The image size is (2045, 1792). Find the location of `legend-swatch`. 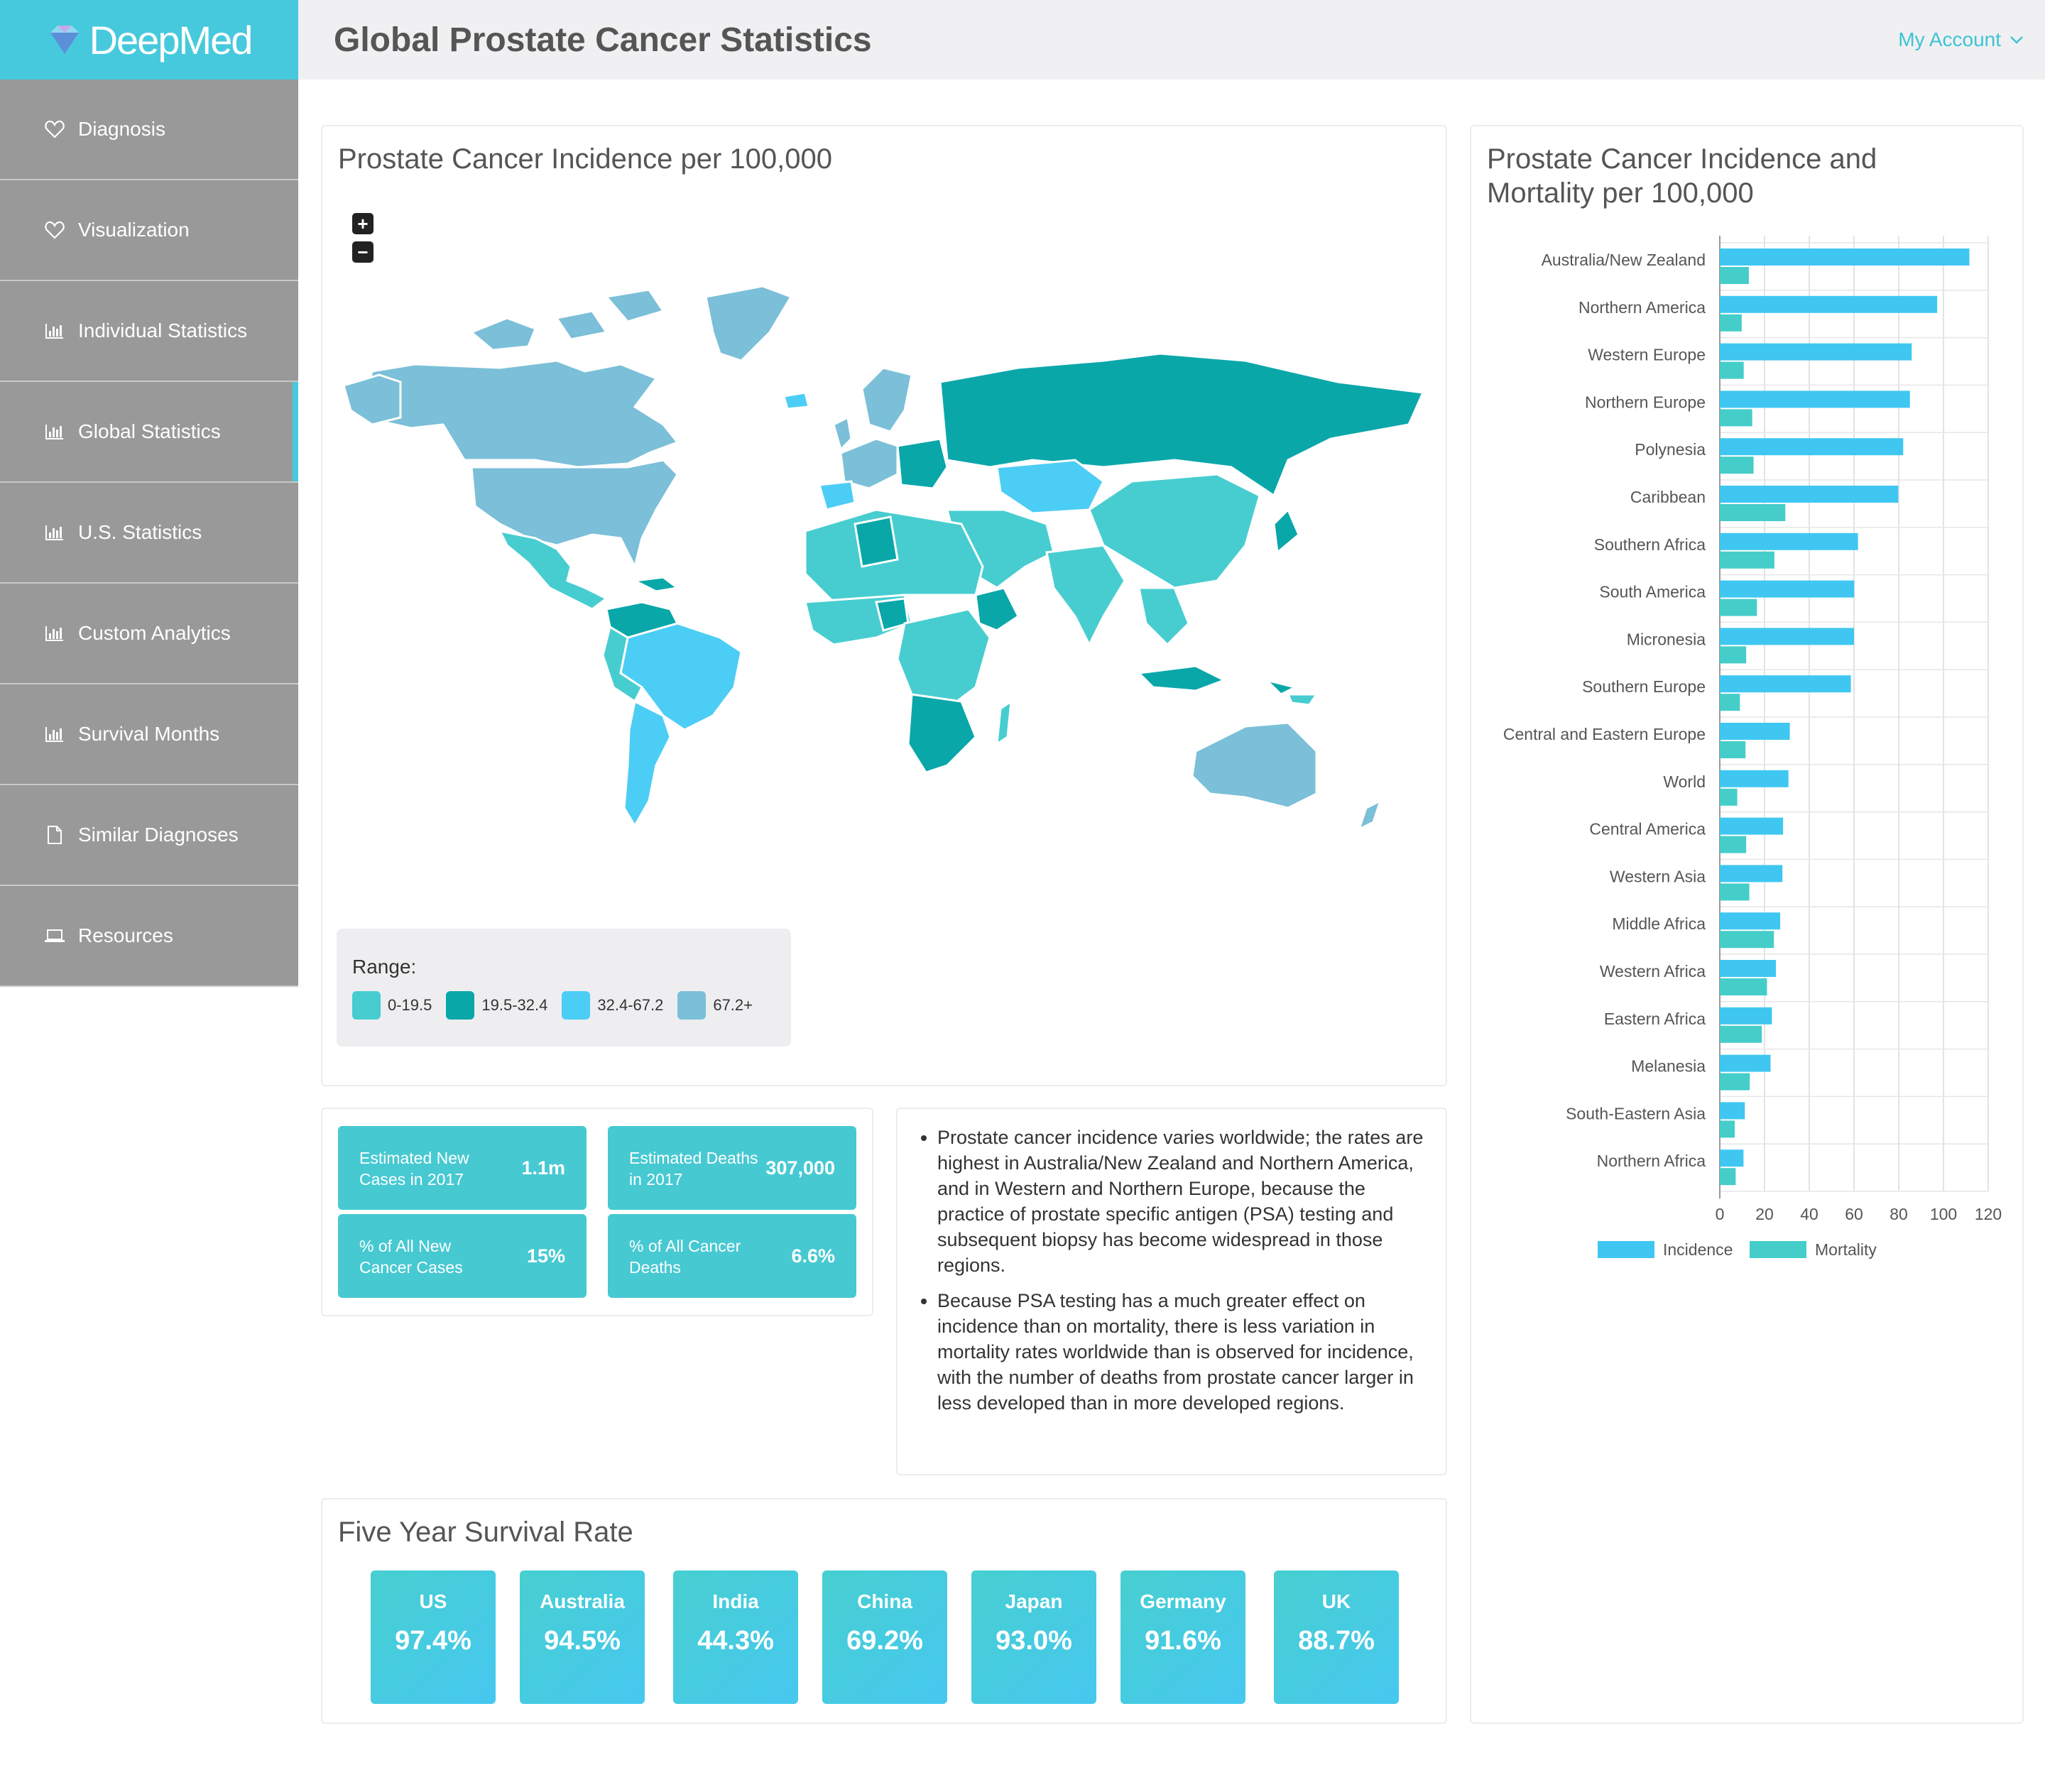

legend-swatch is located at coordinates (366, 1005).